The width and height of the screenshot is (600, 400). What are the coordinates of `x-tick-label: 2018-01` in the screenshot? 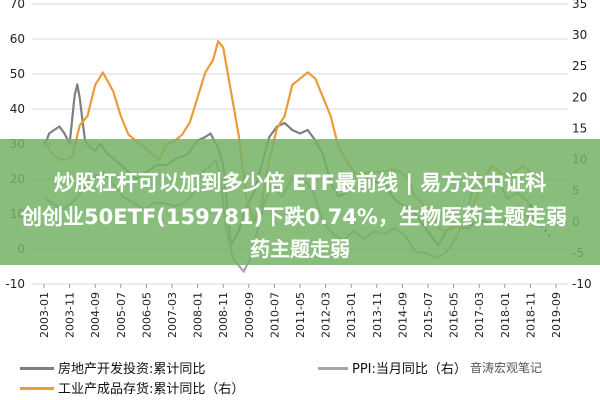 It's located at (505, 315).